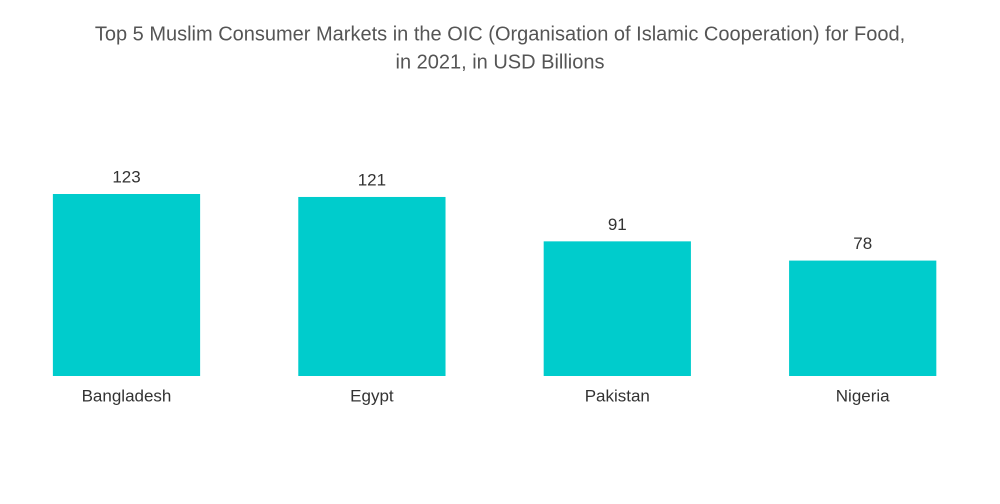 This screenshot has height=504, width=1000. What do you see at coordinates (863, 395) in the screenshot?
I see `x-tick-label: Nigeria` at bounding box center [863, 395].